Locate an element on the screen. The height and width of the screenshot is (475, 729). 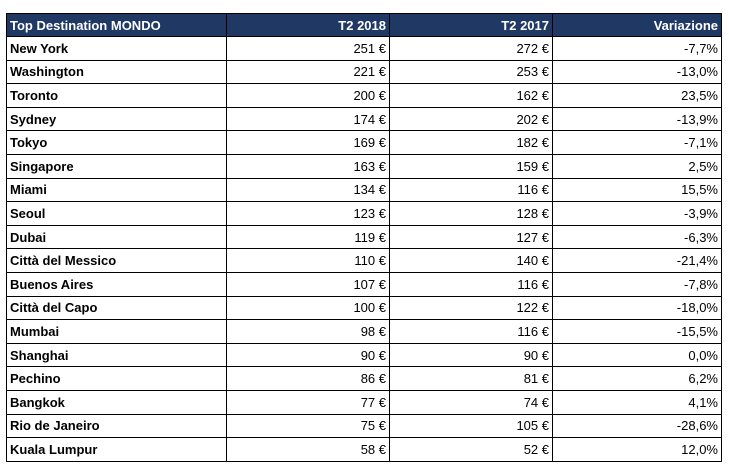
cell-city: Città del Capo is located at coordinates (116, 308).